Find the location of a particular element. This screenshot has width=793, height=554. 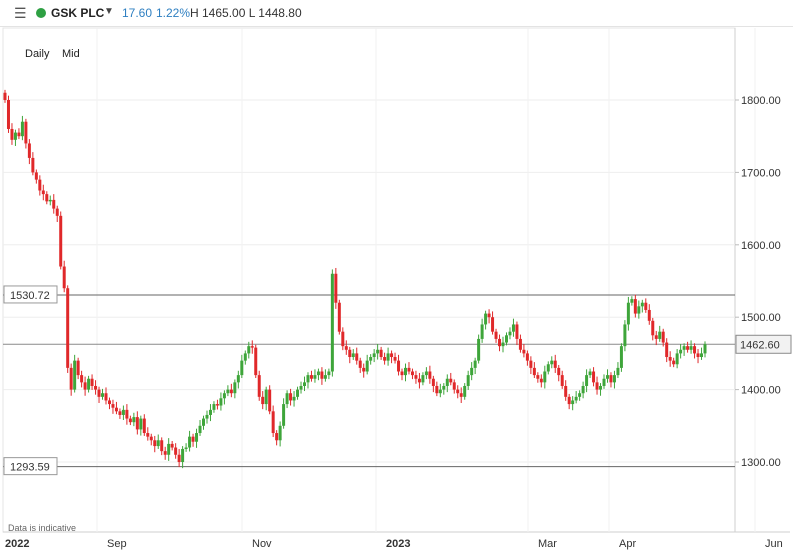

x-tick-label: Sep is located at coordinates (117, 544).